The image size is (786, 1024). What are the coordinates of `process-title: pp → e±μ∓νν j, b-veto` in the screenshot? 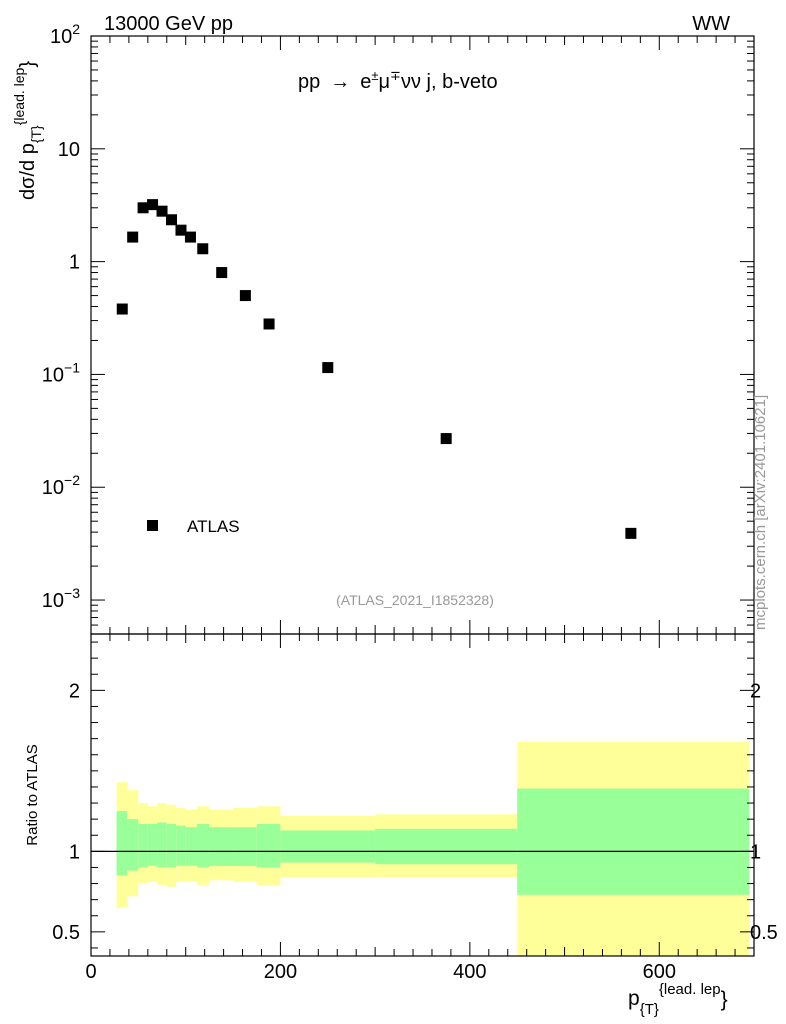 It's located at (398, 80).